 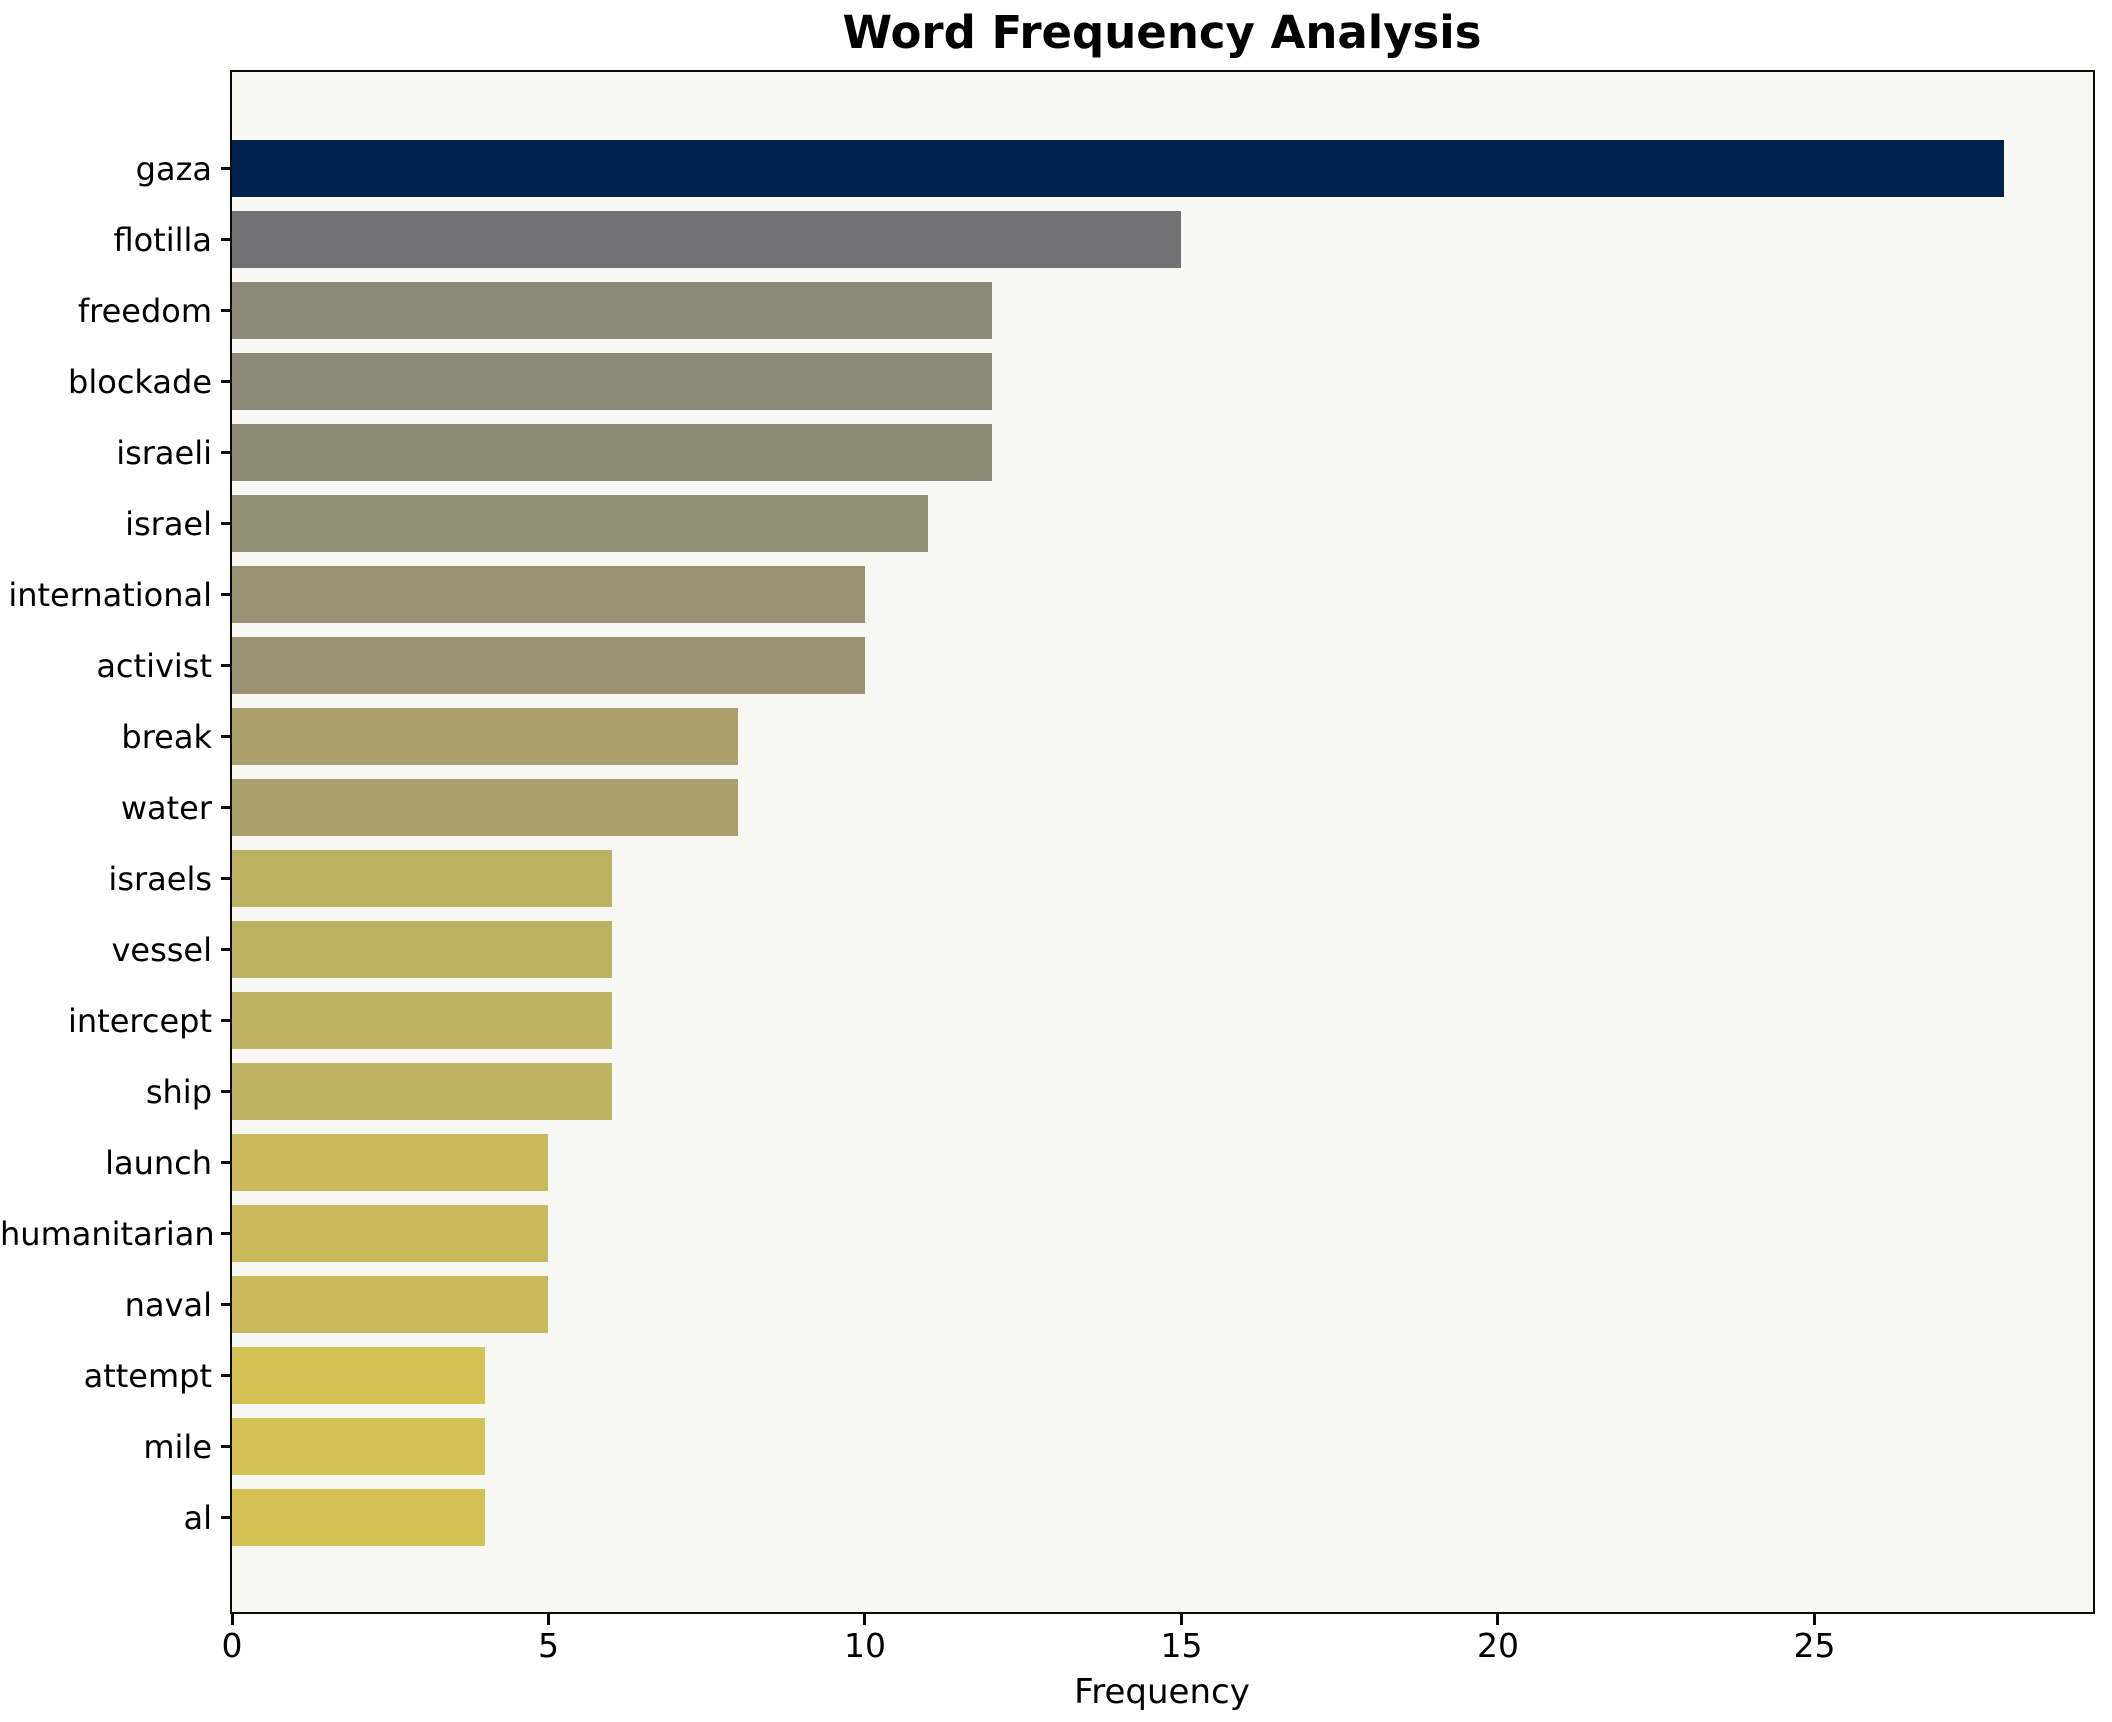 I want to click on bar-naval, so click(x=390, y=1304).